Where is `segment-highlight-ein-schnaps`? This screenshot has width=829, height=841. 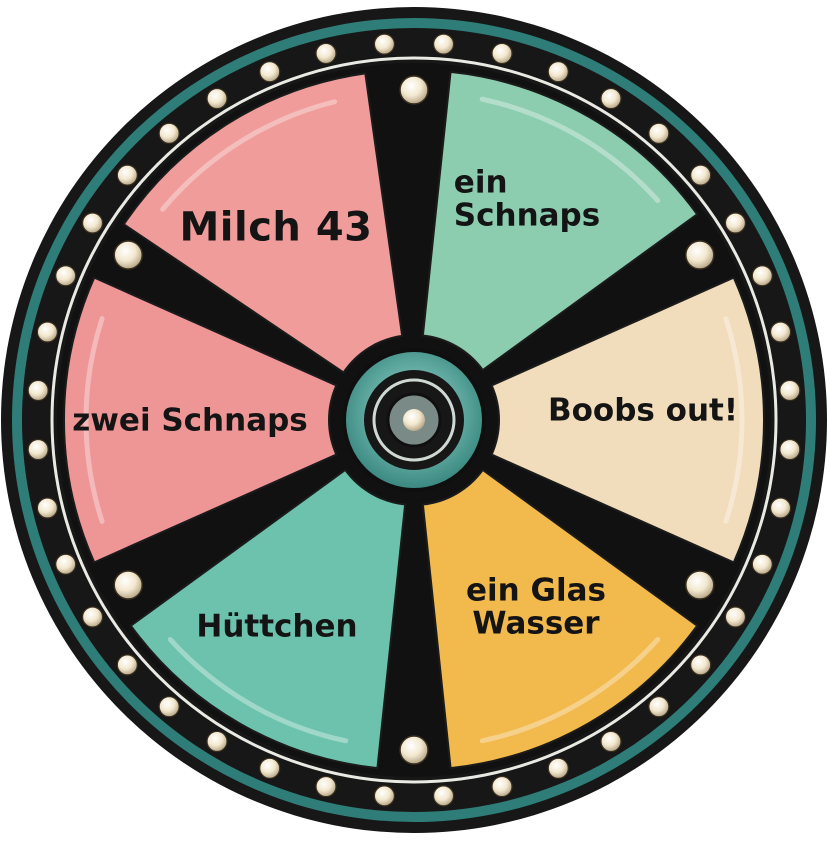 segment-highlight-ein-schnaps is located at coordinates (570, 150).